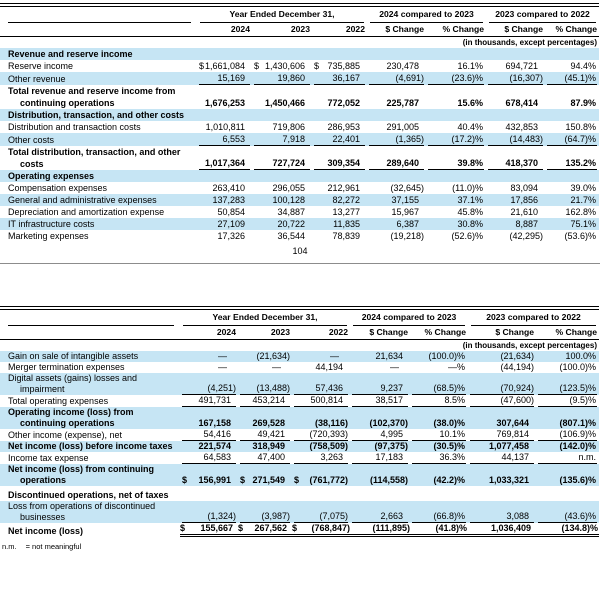 This screenshot has width=600, height=589. Describe the element at coordinates (523, 29) in the screenshot. I see `column-header: $ Change` at that location.